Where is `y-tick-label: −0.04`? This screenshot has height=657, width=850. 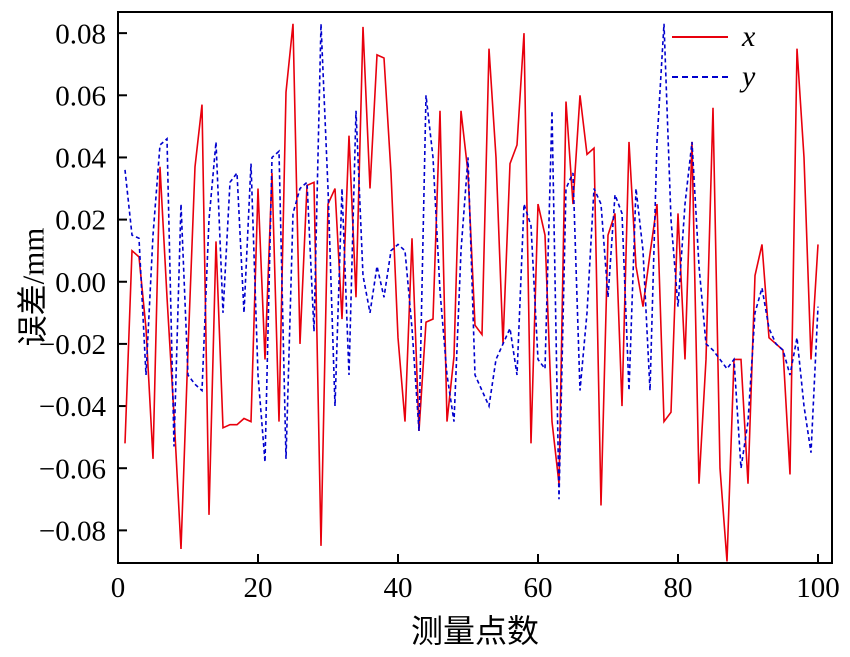 y-tick-label: −0.04 is located at coordinates (73, 407).